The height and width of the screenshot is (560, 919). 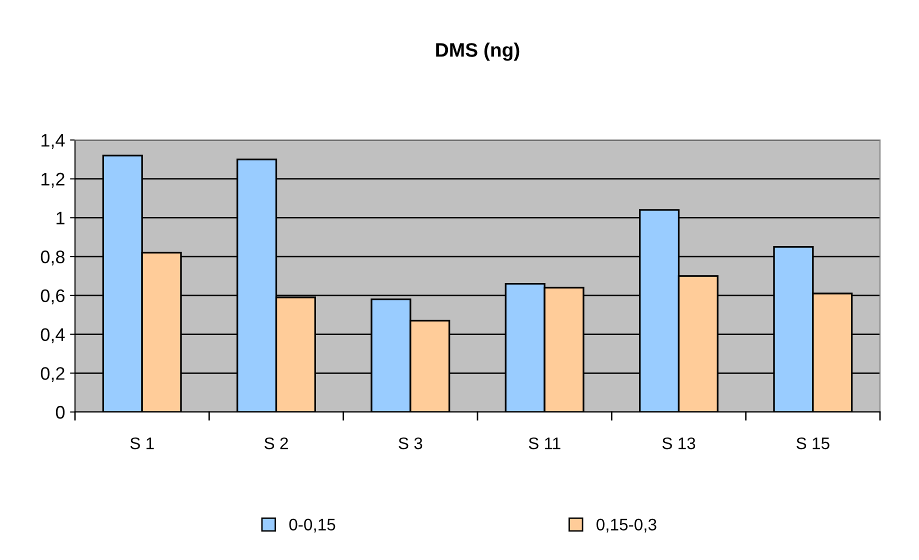 What do you see at coordinates (60, 412) in the screenshot?
I see `y-tick-label: 0` at bounding box center [60, 412].